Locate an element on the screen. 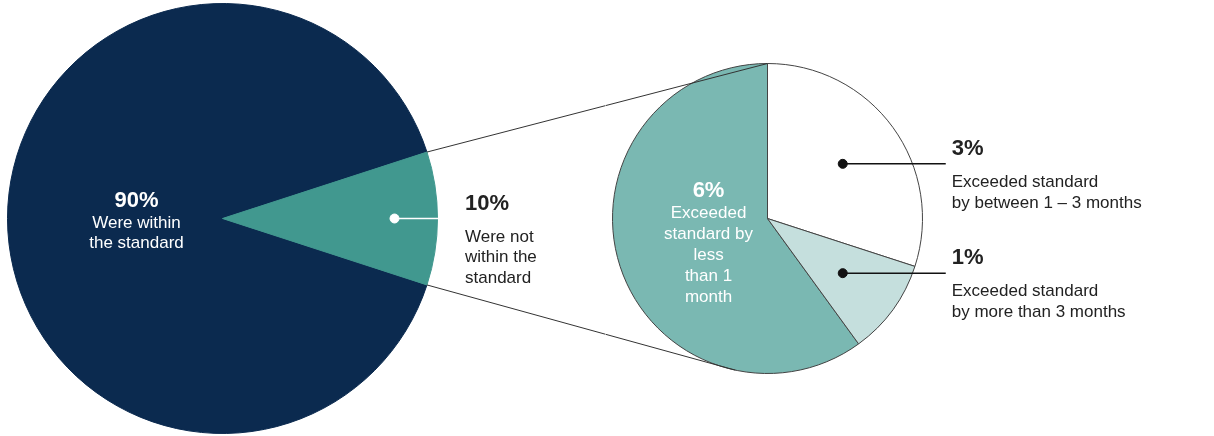 The image size is (1214, 436). data-label: 6% is located at coordinates (708, 190).